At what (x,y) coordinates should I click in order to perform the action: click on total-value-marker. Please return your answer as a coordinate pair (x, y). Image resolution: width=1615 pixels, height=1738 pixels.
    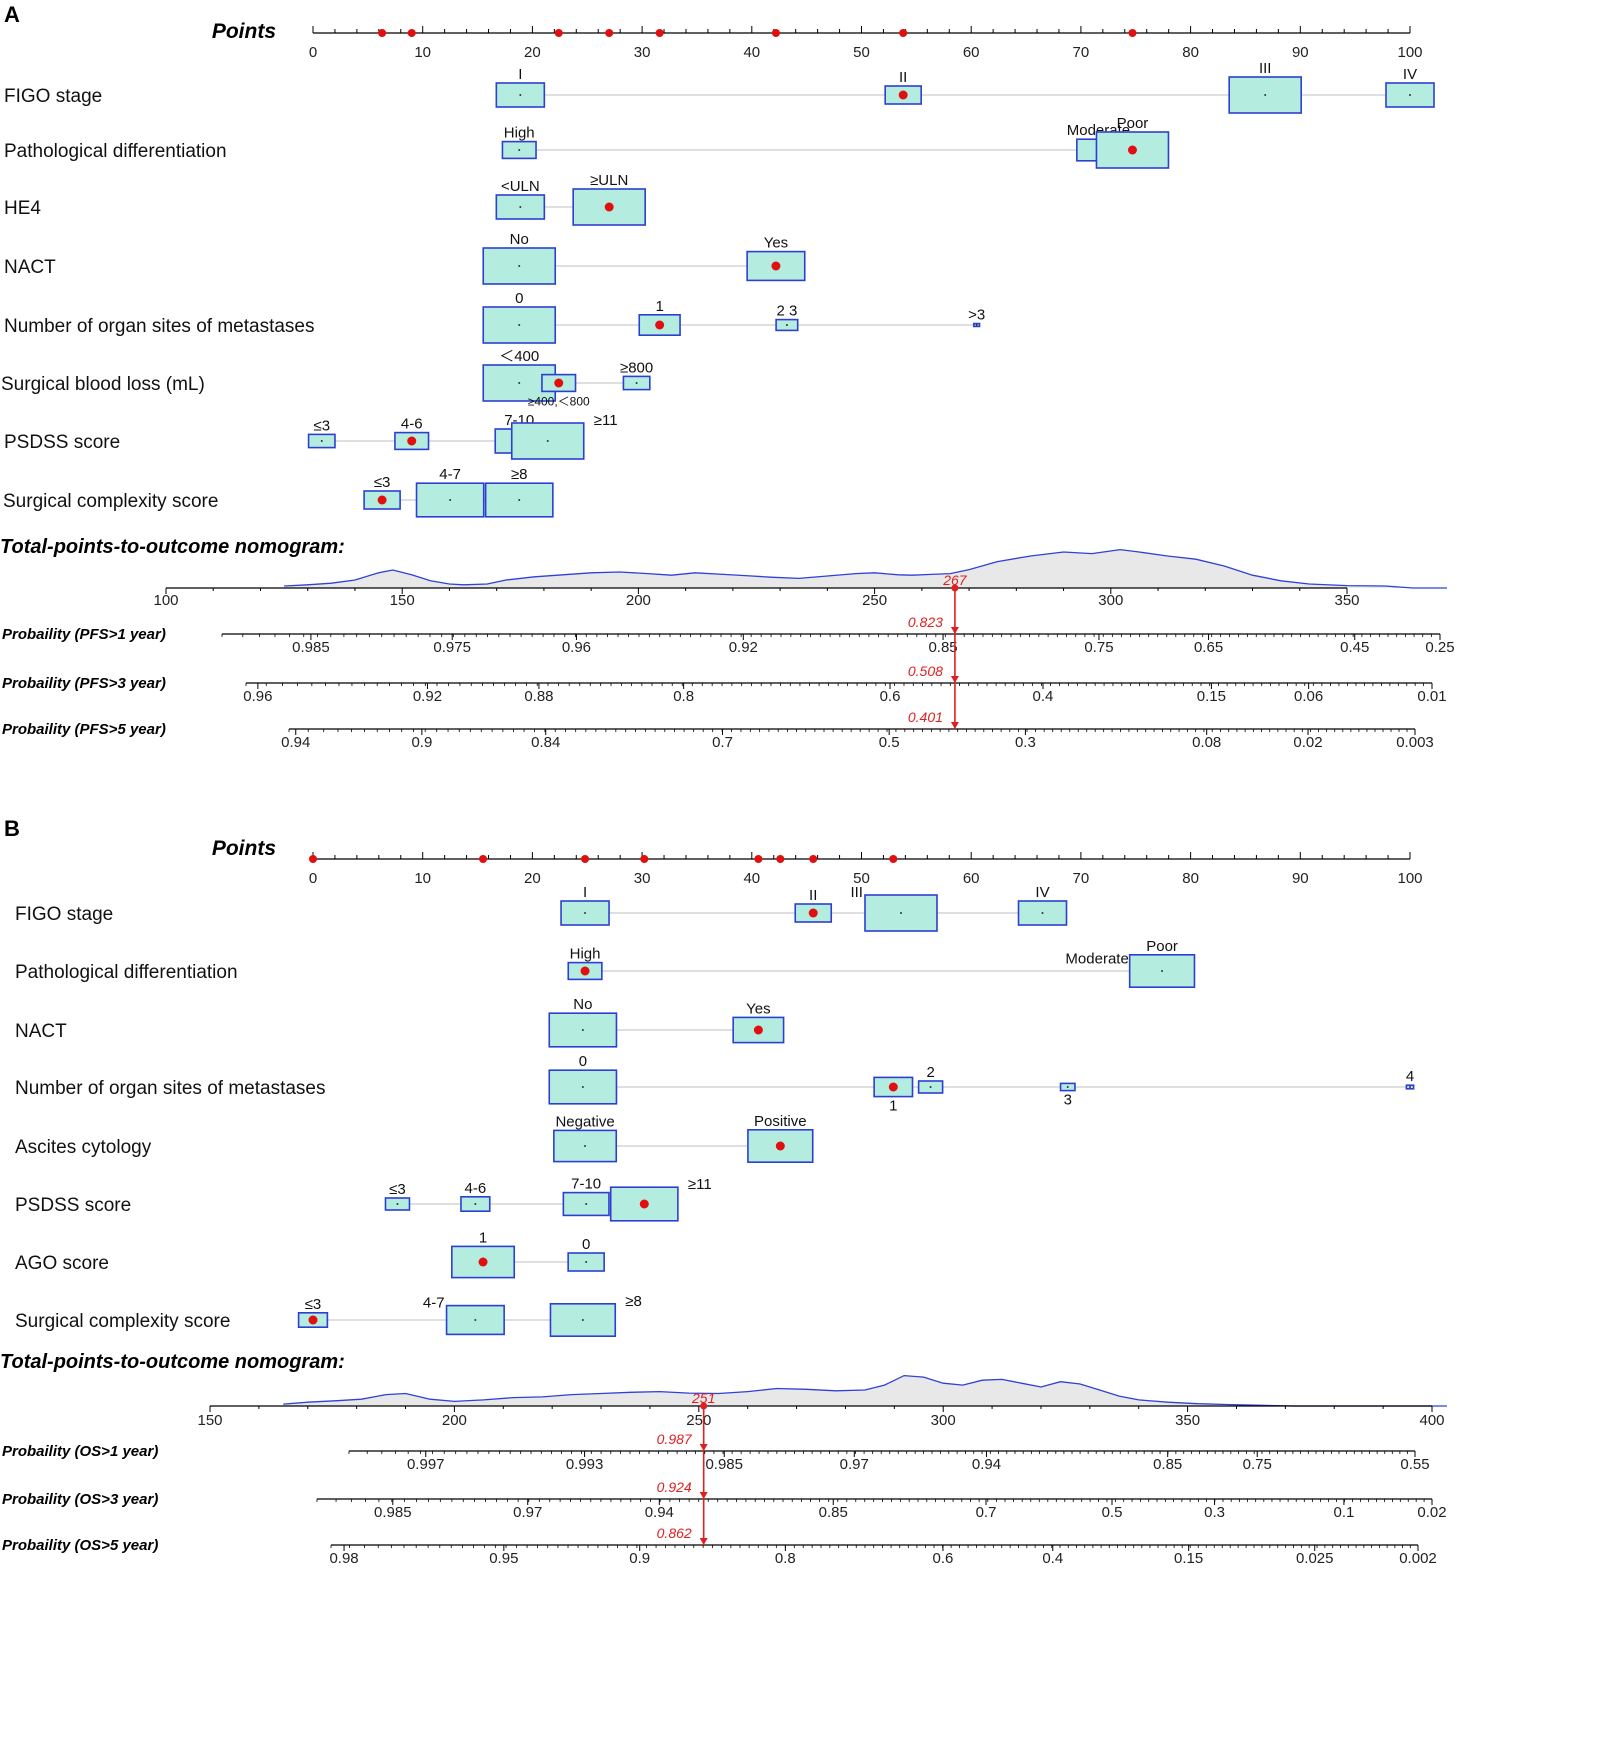
    Looking at the image, I should click on (955, 588).